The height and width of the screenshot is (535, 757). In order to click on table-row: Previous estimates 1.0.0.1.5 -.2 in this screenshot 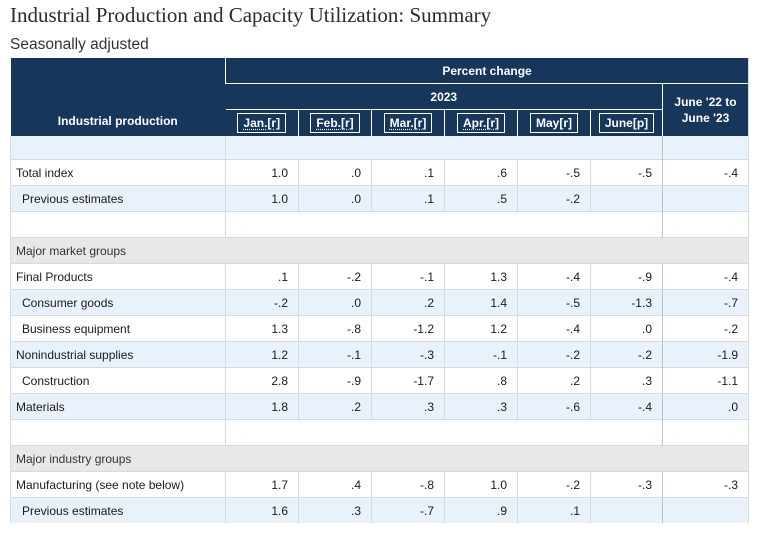, I will do `click(379, 198)`.